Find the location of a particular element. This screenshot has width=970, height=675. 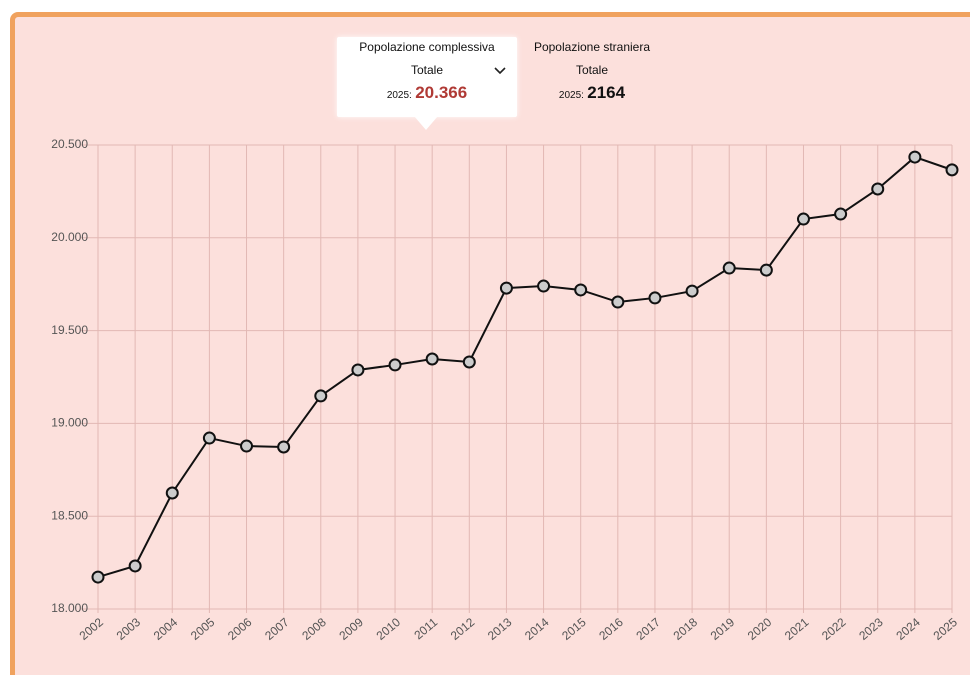

x-tick-label: 2014 is located at coordinates (537, 629).